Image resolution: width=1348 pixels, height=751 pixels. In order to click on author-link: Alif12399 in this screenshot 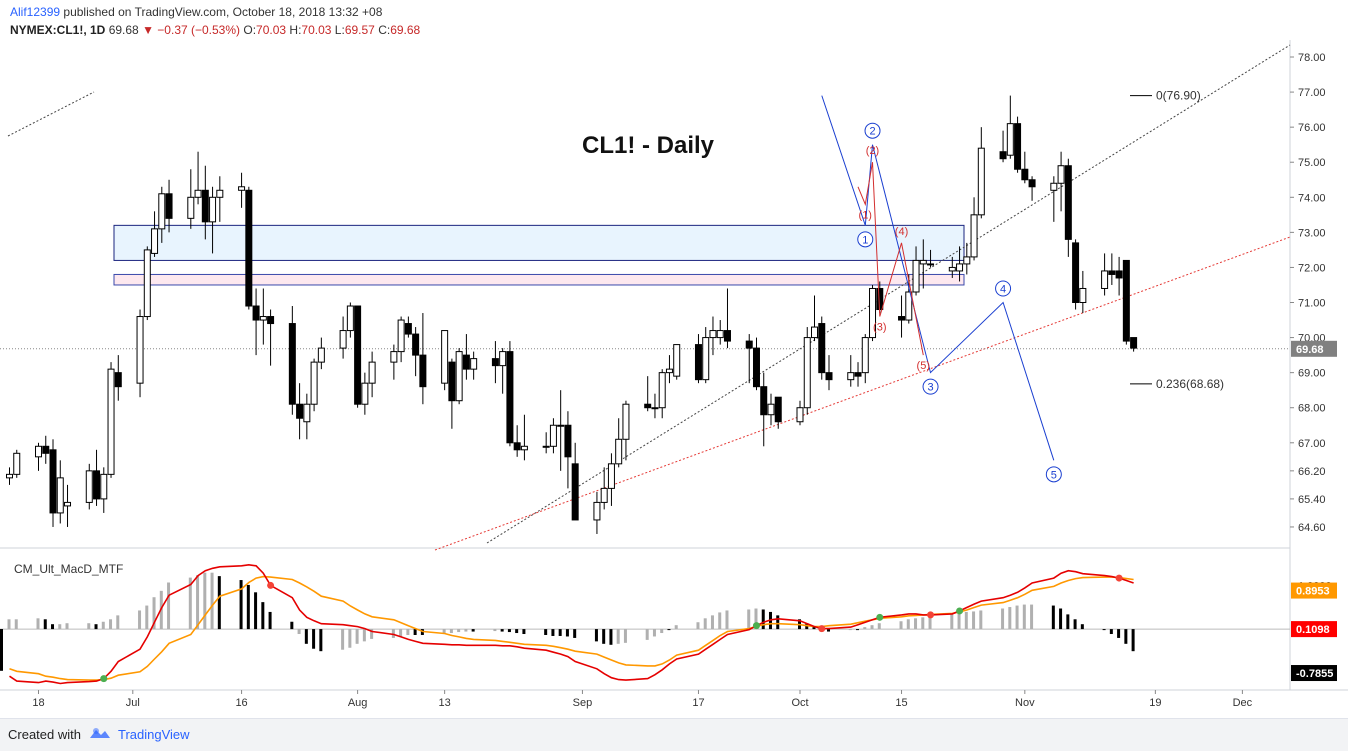, I will do `click(35, 12)`.